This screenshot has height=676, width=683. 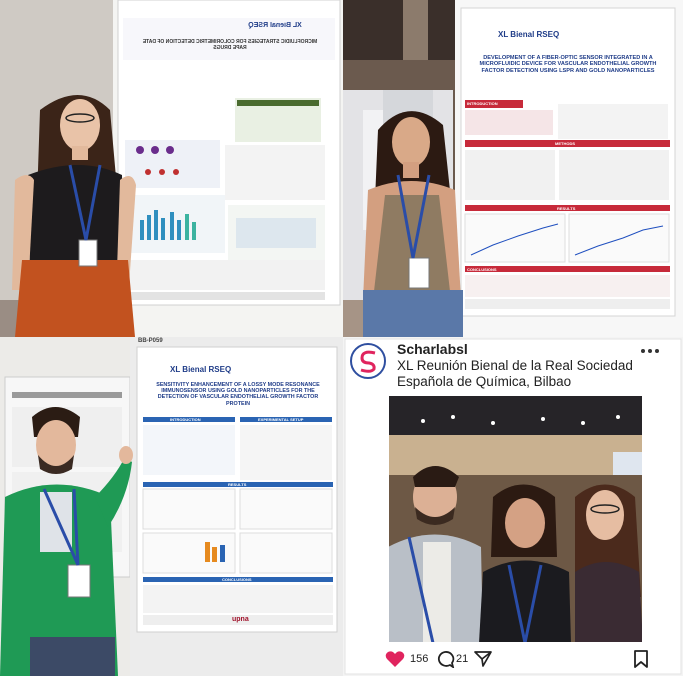 I want to click on comment-icon, so click(x=445, y=659).